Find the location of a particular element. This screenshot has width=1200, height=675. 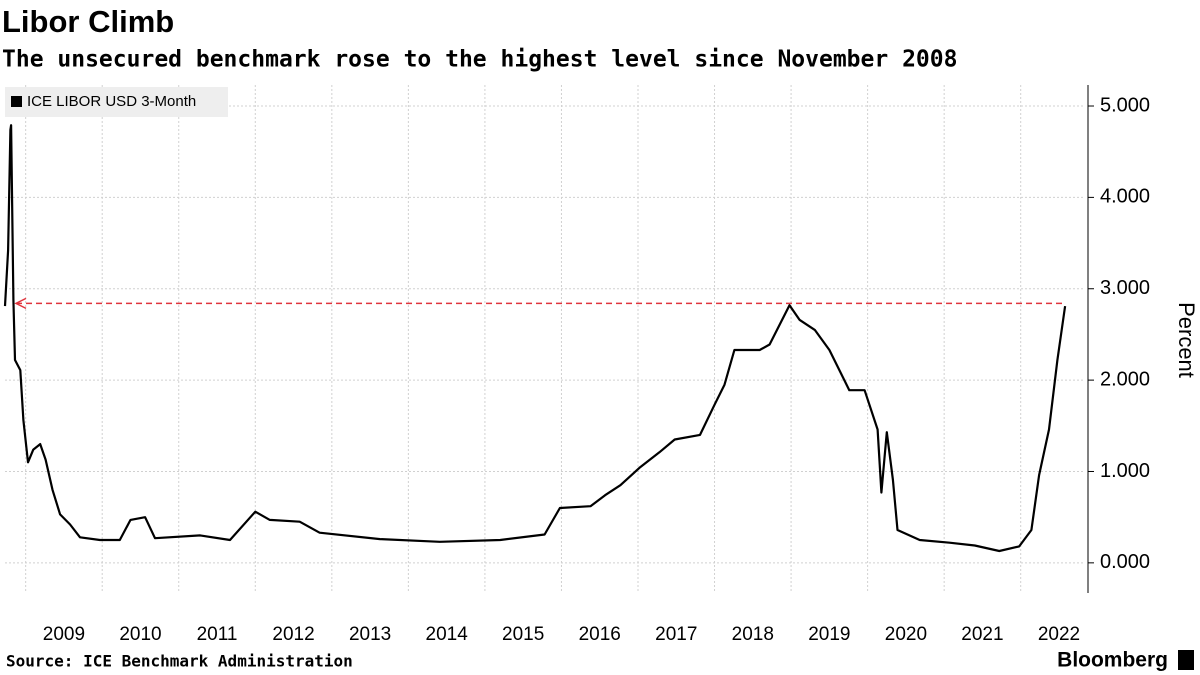

x-tick-label: 2018 is located at coordinates (753, 634).